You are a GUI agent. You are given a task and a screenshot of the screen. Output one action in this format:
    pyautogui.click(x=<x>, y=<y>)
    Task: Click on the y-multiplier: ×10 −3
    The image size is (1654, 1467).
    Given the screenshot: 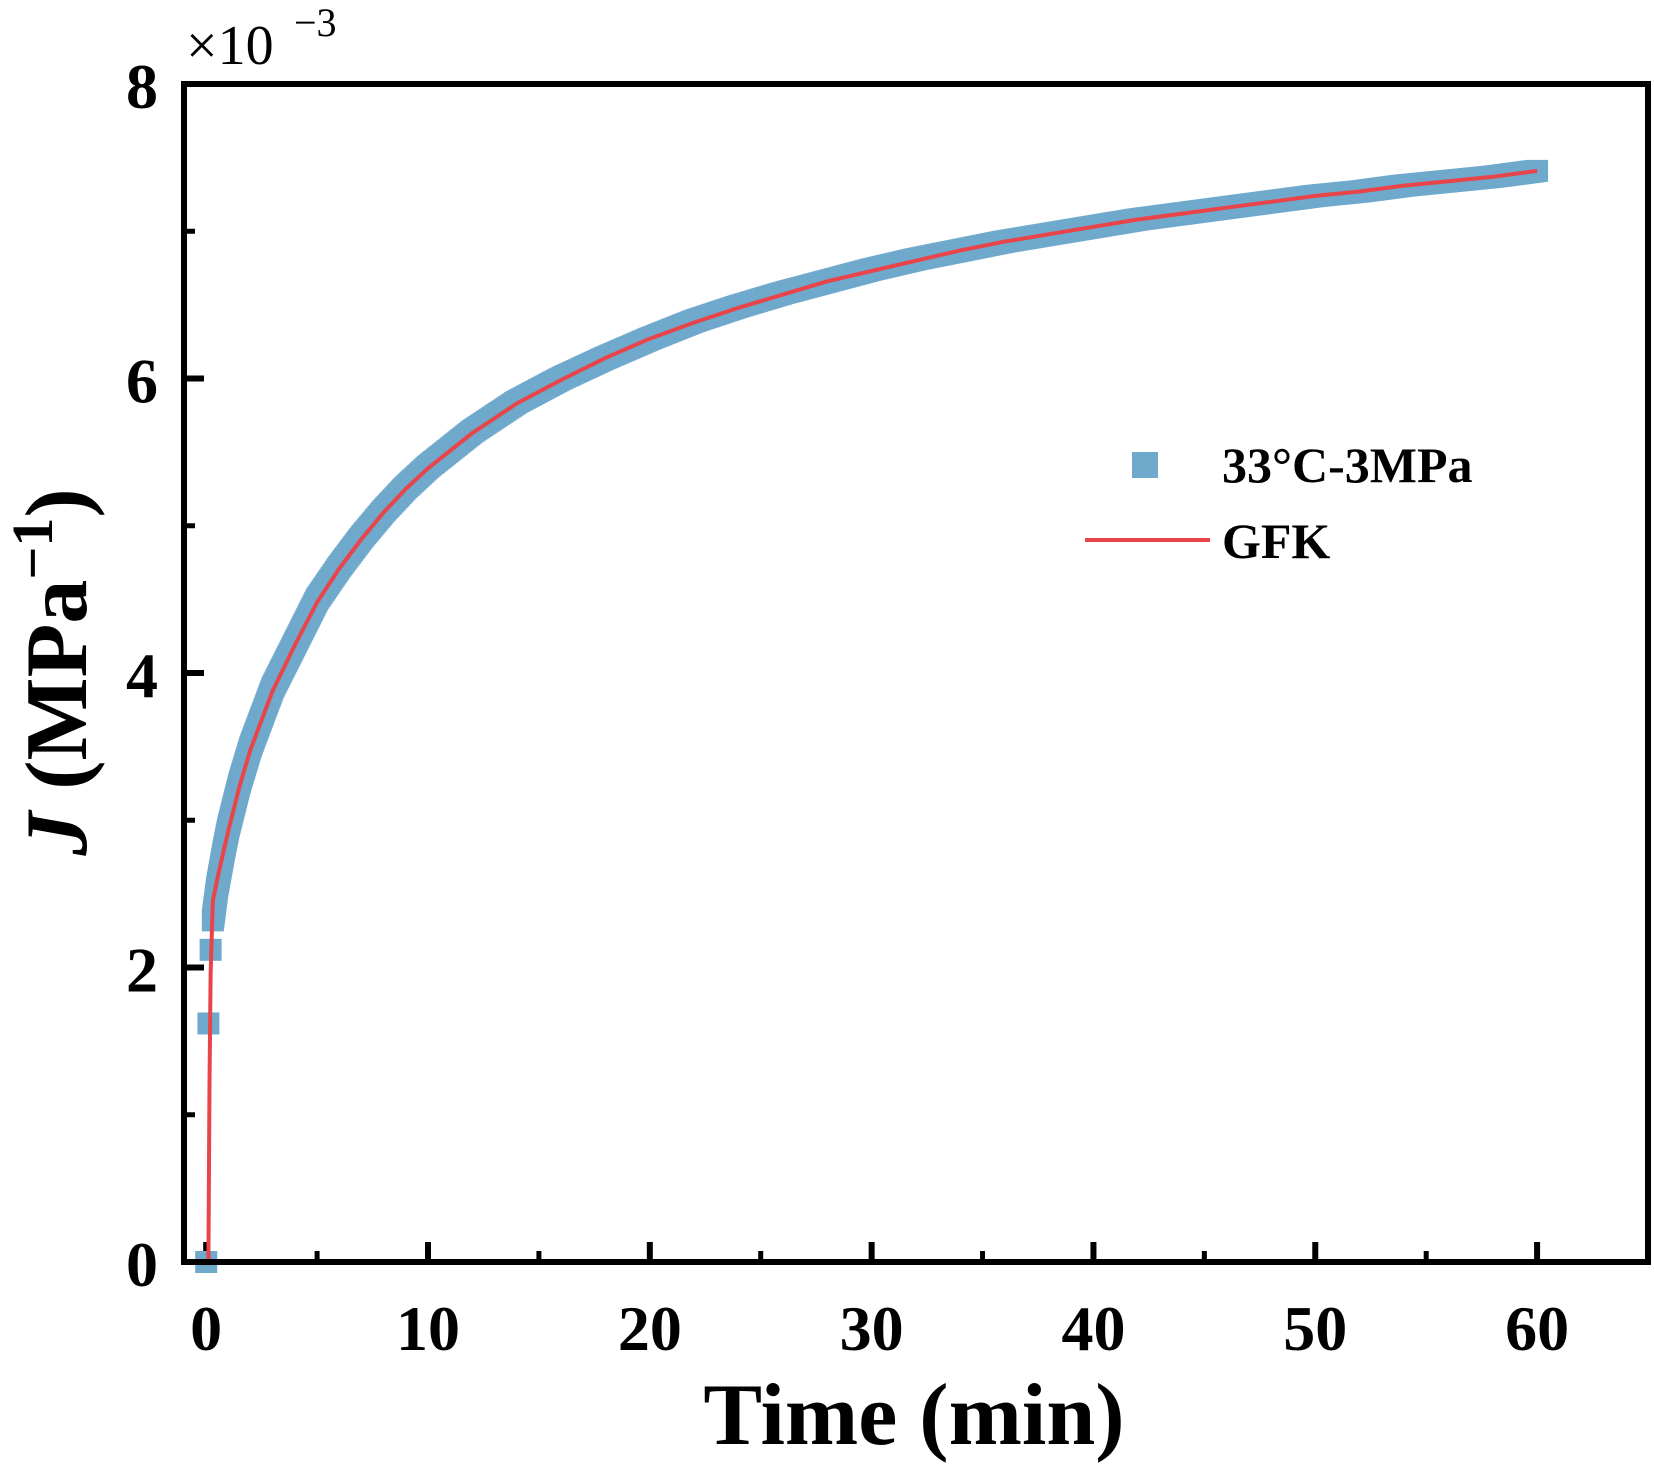 What is the action you would take?
    pyautogui.click(x=261, y=38)
    